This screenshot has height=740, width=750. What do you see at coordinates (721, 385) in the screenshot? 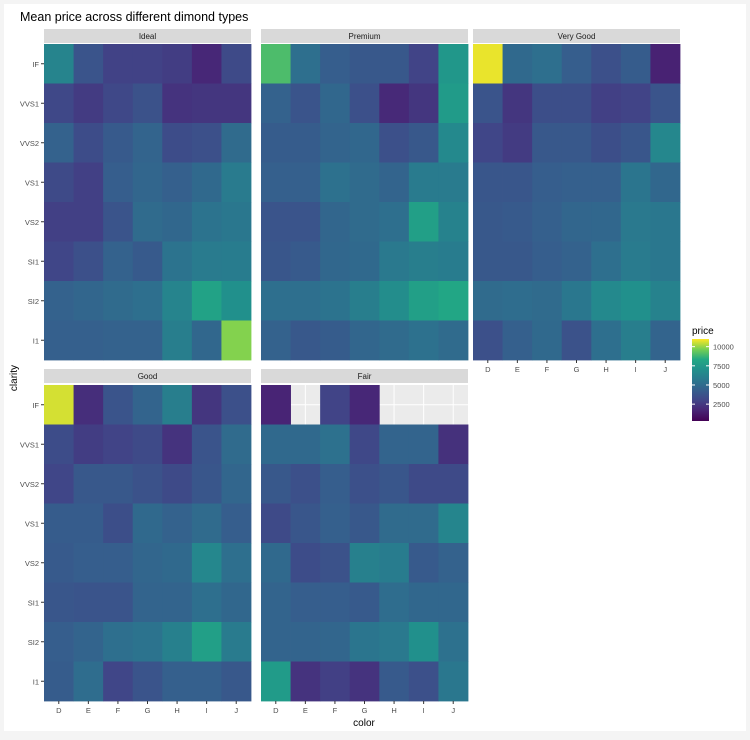
I see `legend-tick-label: 5000` at bounding box center [721, 385].